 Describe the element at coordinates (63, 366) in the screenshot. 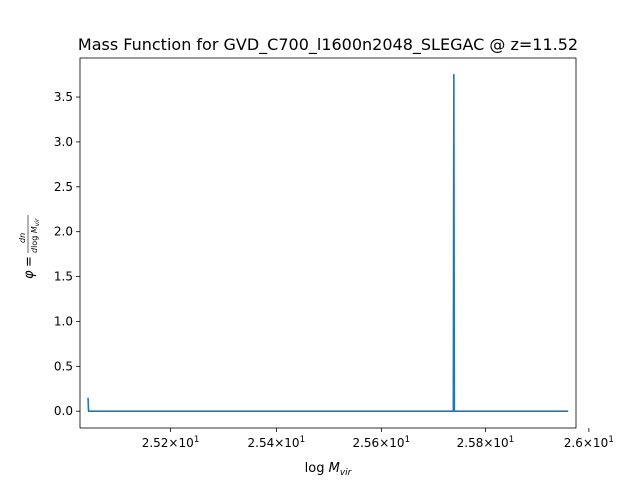

I see `y-tick-label: 0.5` at that location.